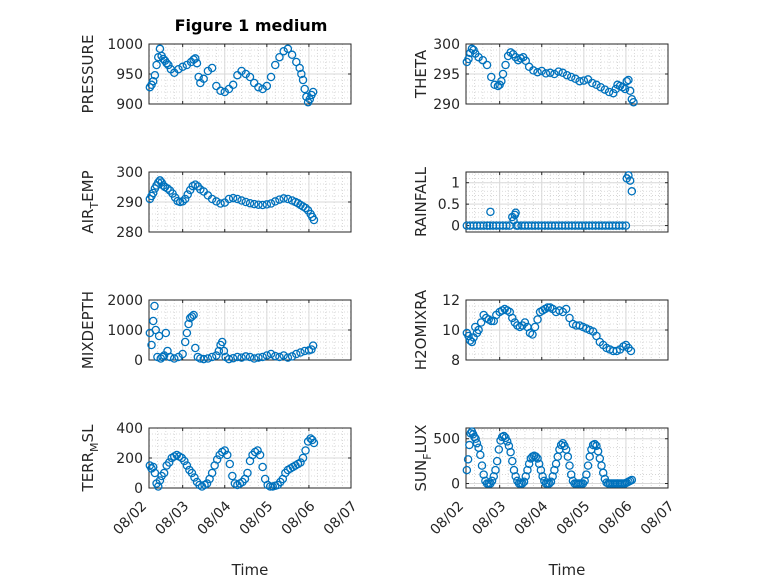 This screenshot has width=778, height=588. Describe the element at coordinates (232, 200) in the screenshot. I see `series-air-temp` at that location.